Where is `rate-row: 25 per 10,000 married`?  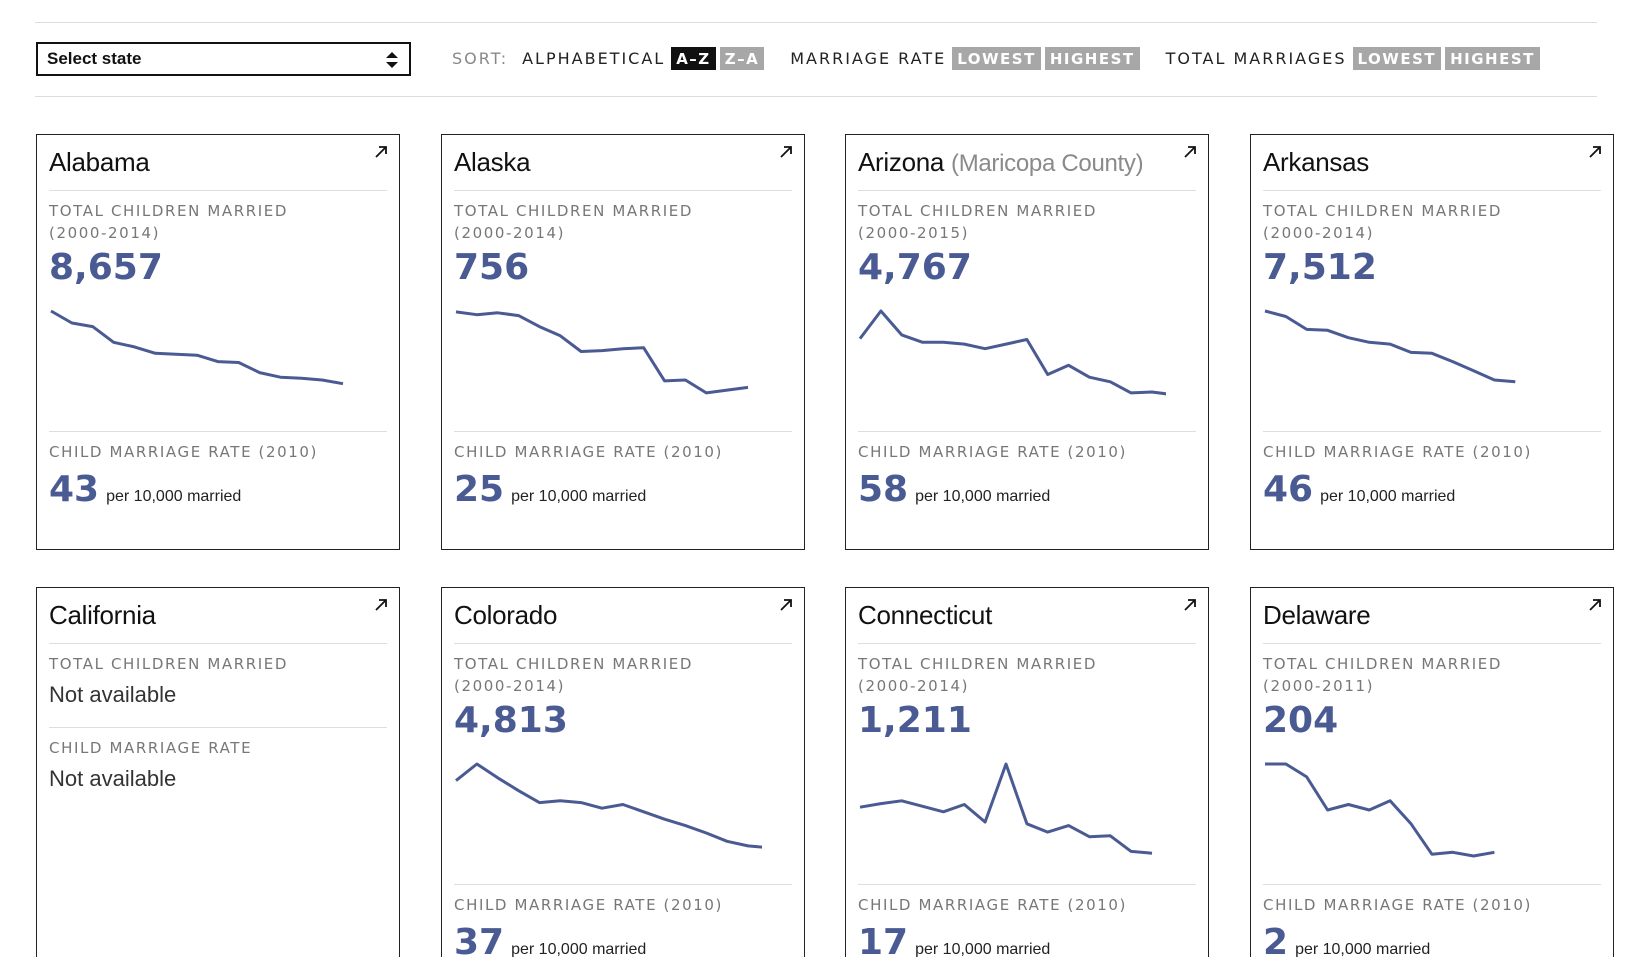
rate-row: 25 per 10,000 married is located at coordinates (550, 489).